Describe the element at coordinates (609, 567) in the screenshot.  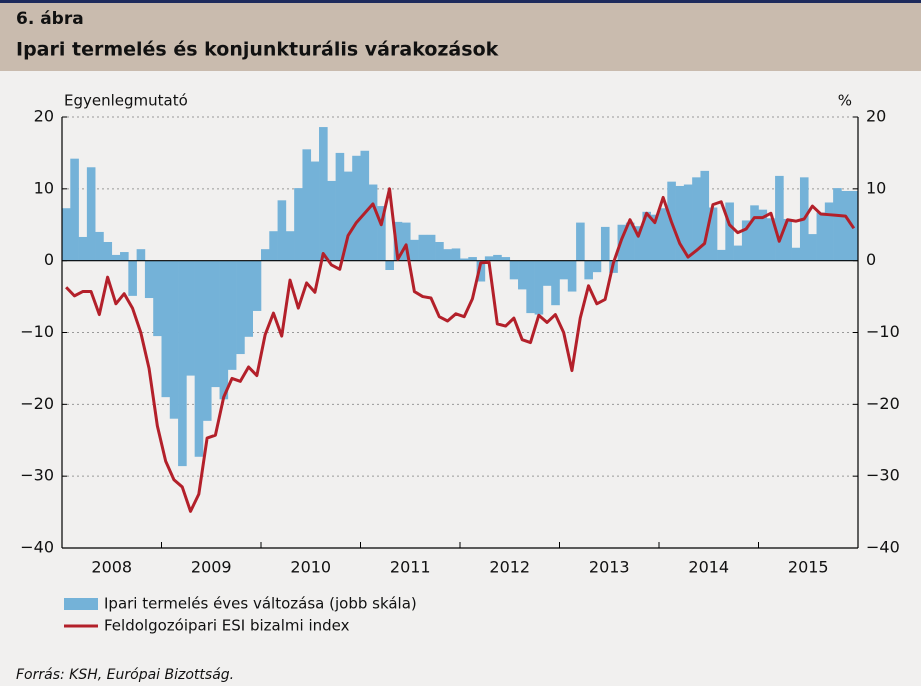
I see `x-tick-label: 2013` at that location.